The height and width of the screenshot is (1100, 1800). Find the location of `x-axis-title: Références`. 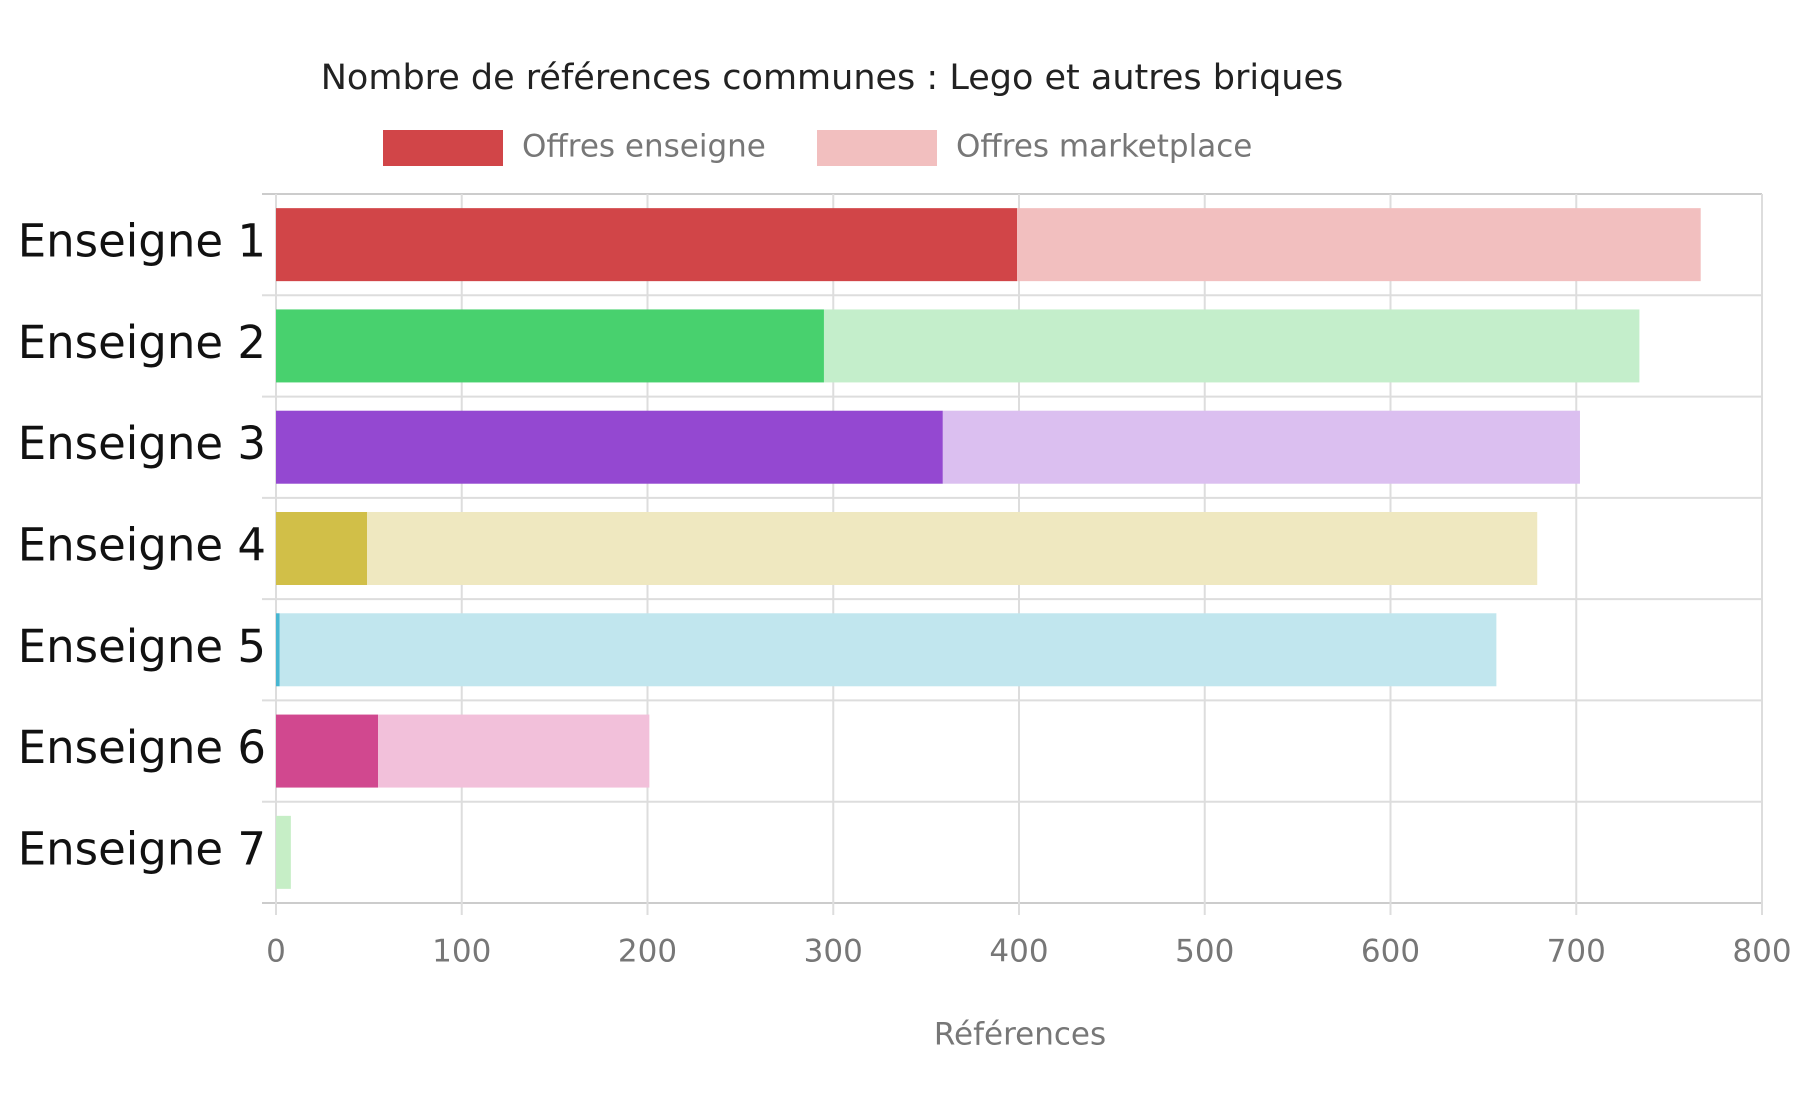

x-axis-title: Références is located at coordinates (1020, 1035).